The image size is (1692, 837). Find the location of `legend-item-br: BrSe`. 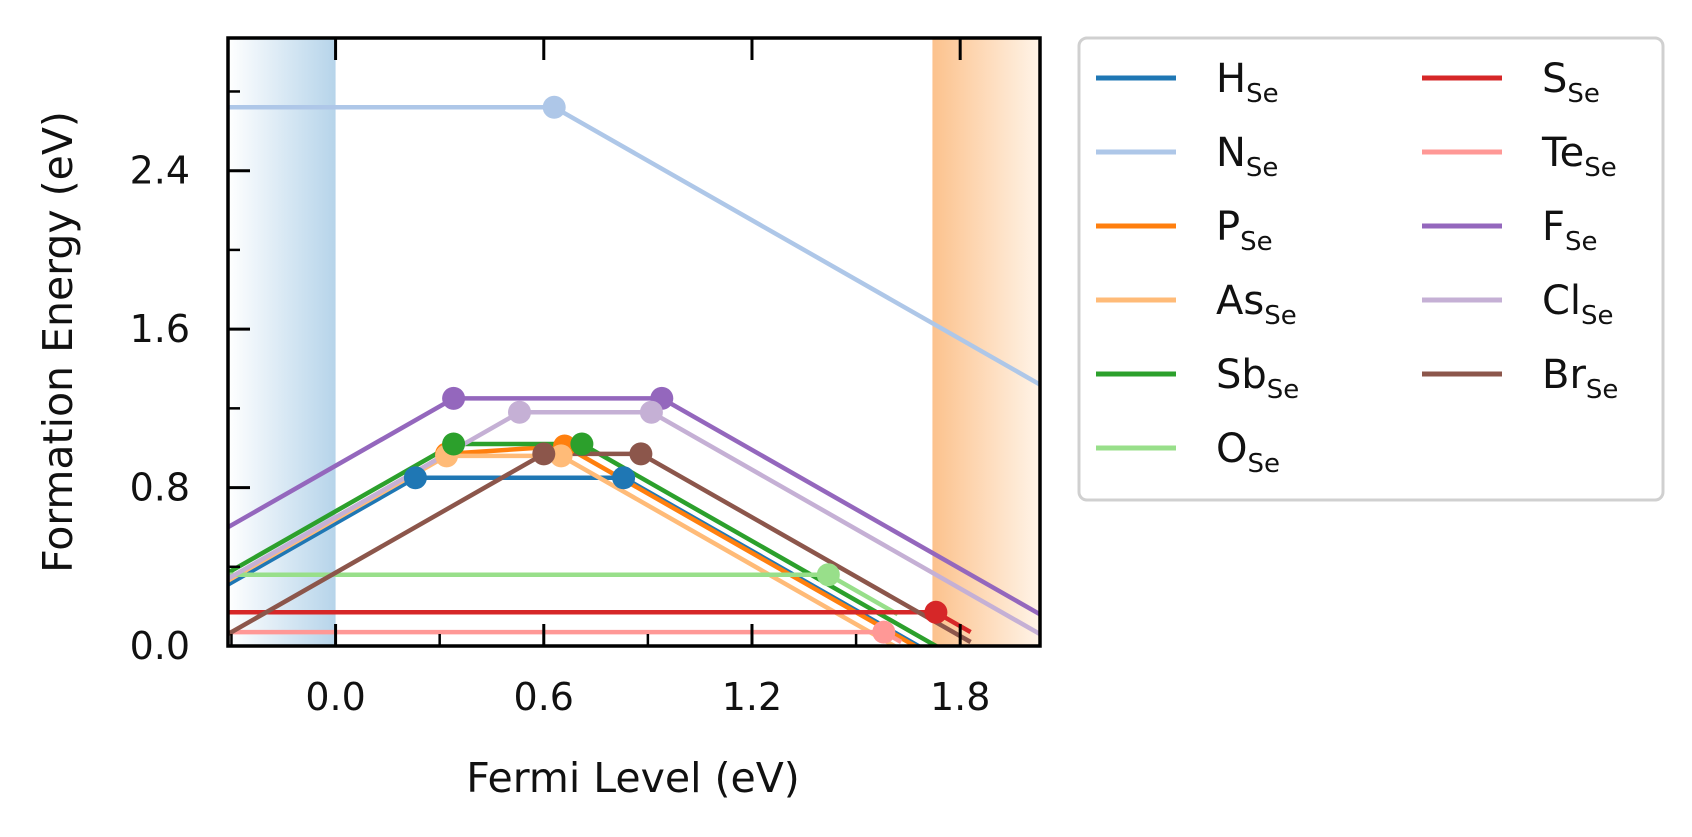

legend-item-br: BrSe is located at coordinates (1520, 378).